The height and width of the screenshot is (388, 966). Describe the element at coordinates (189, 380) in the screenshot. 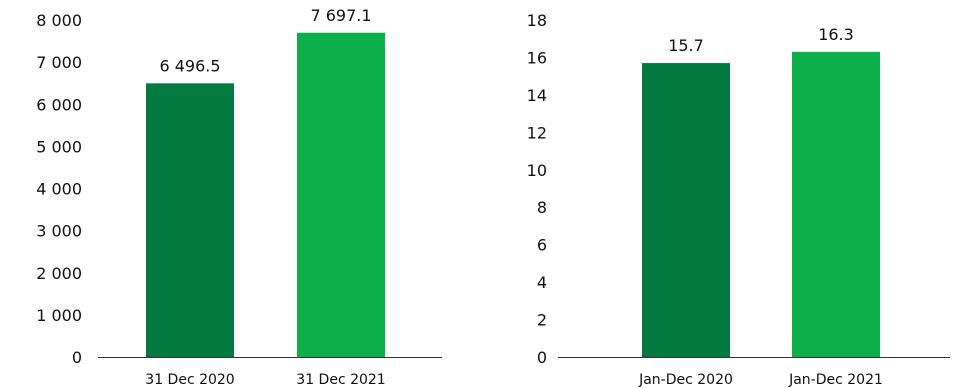

I see `x-category-label: 31 Dec 2020` at that location.